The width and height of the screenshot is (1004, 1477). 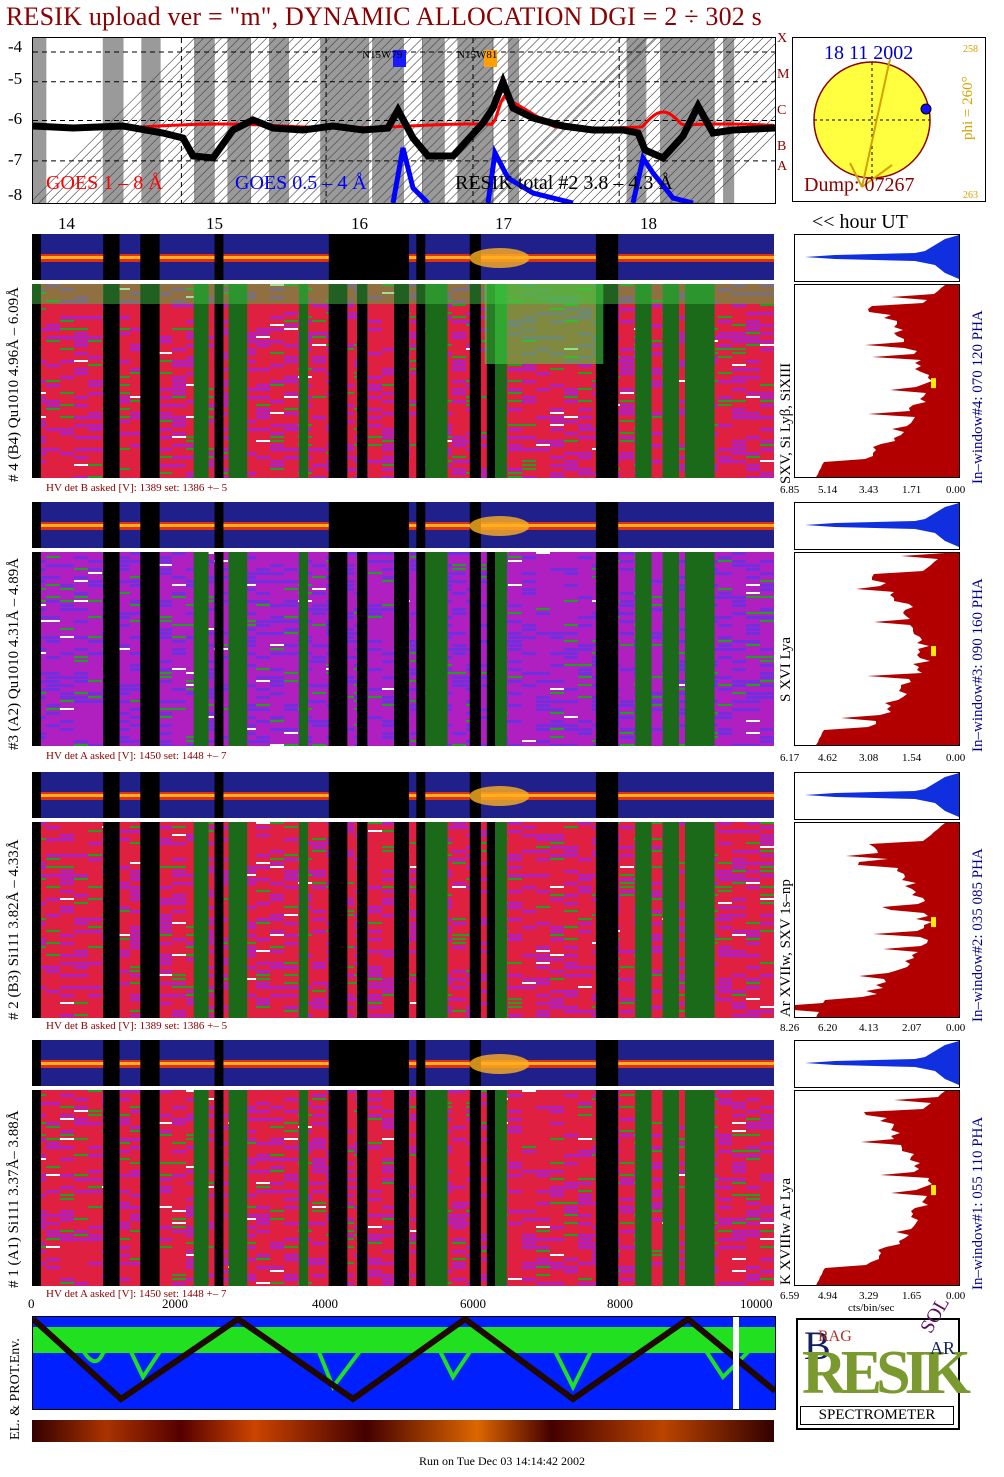 What do you see at coordinates (786, 1231) in the screenshot?
I see `panel-1-spectral-line-label: K XVIIIw Ar Lya` at bounding box center [786, 1231].